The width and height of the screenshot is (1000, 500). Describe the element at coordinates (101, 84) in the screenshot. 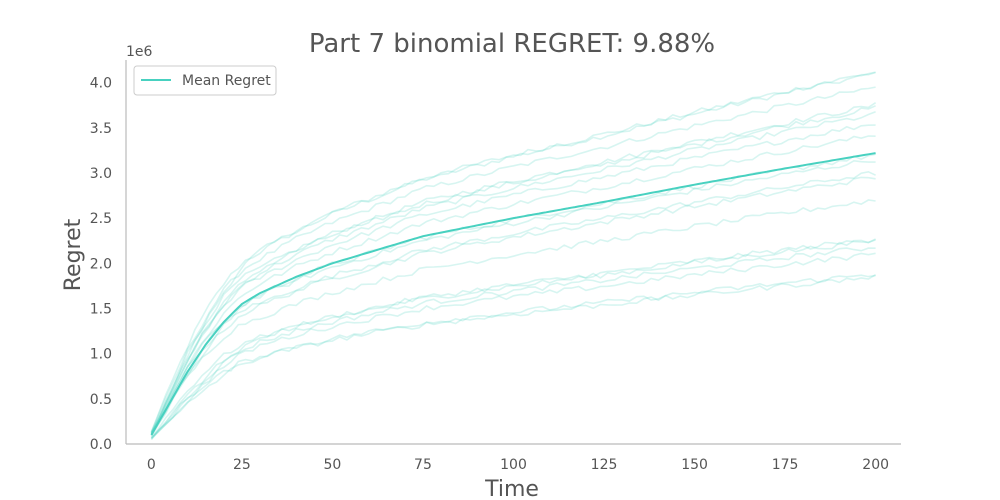

I see `y-tick-label: 4.0` at that location.